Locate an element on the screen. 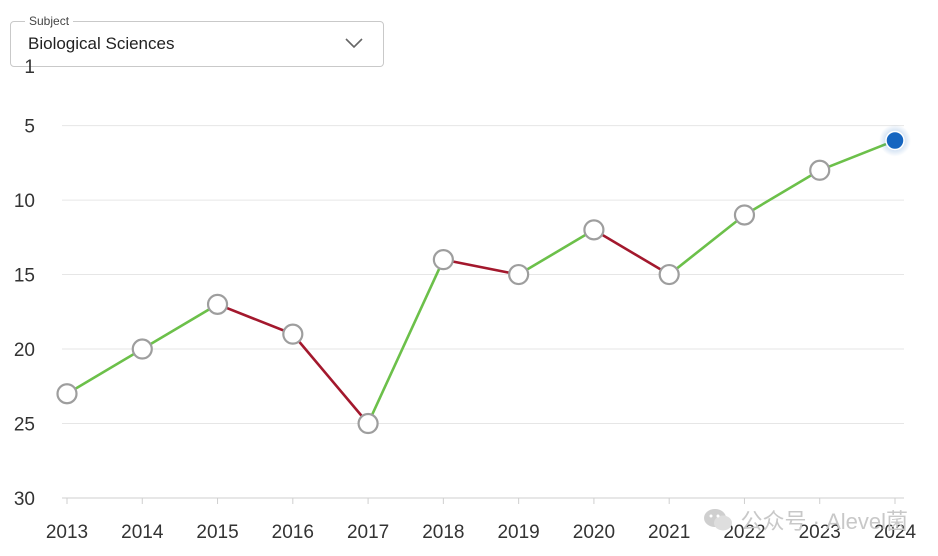  y-tick-label: 1 is located at coordinates (29, 67).